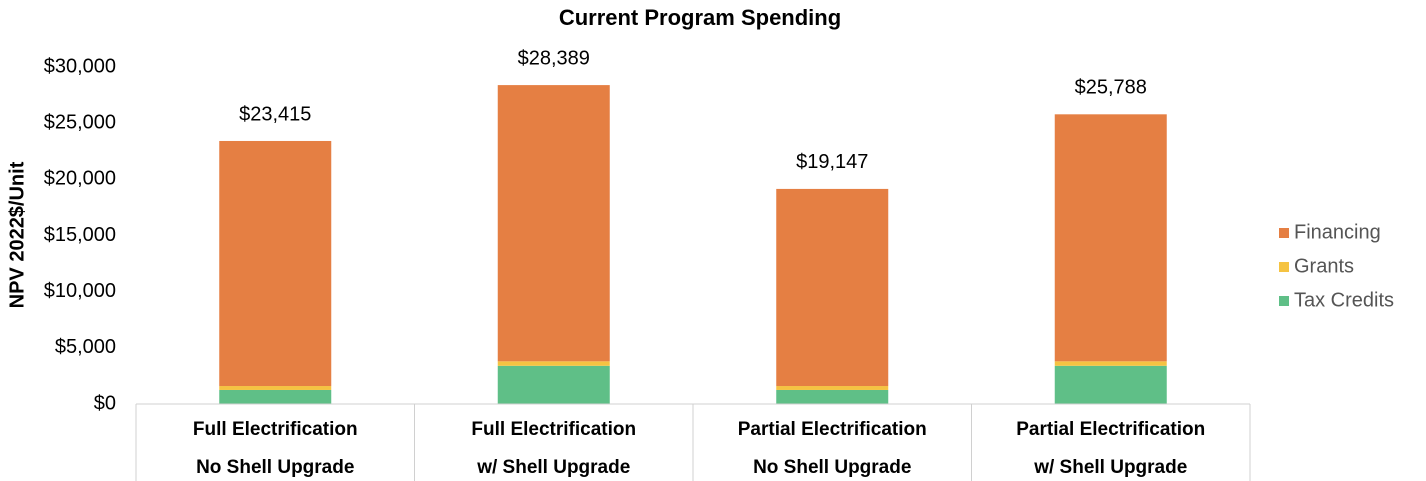  What do you see at coordinates (554, 58) in the screenshot?
I see `total-label: $28,389` at bounding box center [554, 58].